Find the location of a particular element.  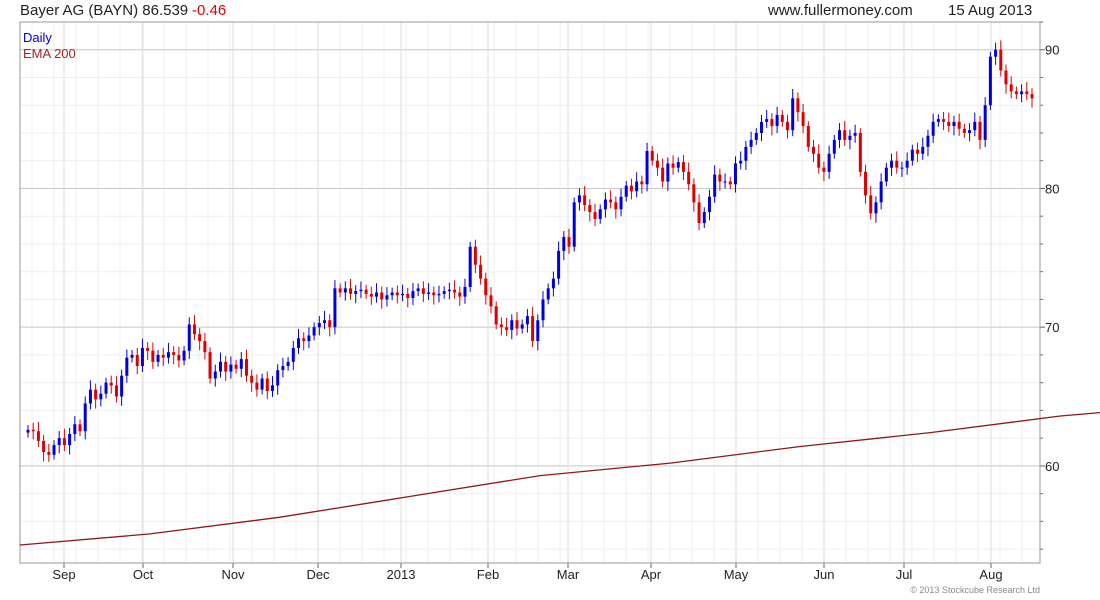

x-tick-label: Apr is located at coordinates (651, 574).